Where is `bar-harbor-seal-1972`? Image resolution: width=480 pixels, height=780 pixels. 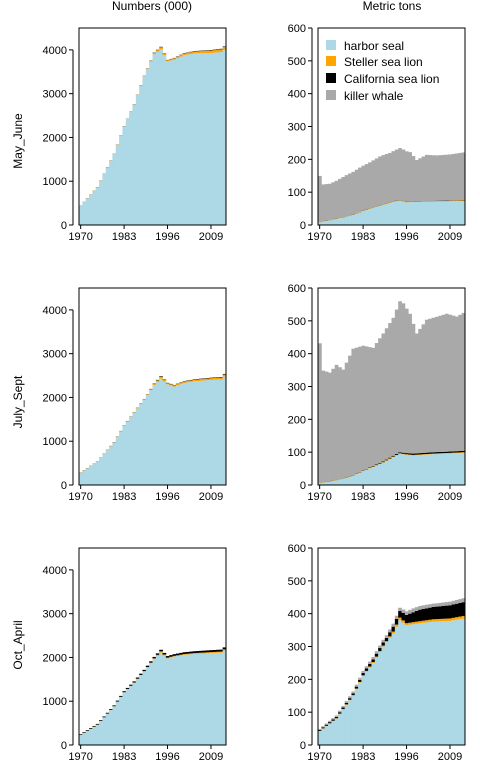
bar-harbor-seal-1972 is located at coordinates (87, 211).